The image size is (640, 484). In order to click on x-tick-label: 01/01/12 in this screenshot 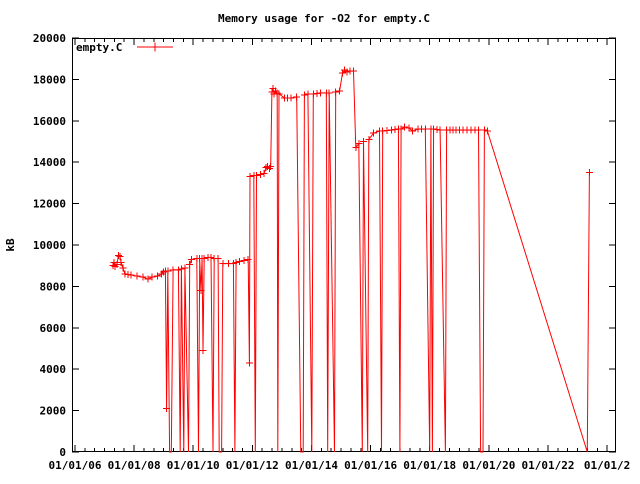, I will do `click(252, 465)`.